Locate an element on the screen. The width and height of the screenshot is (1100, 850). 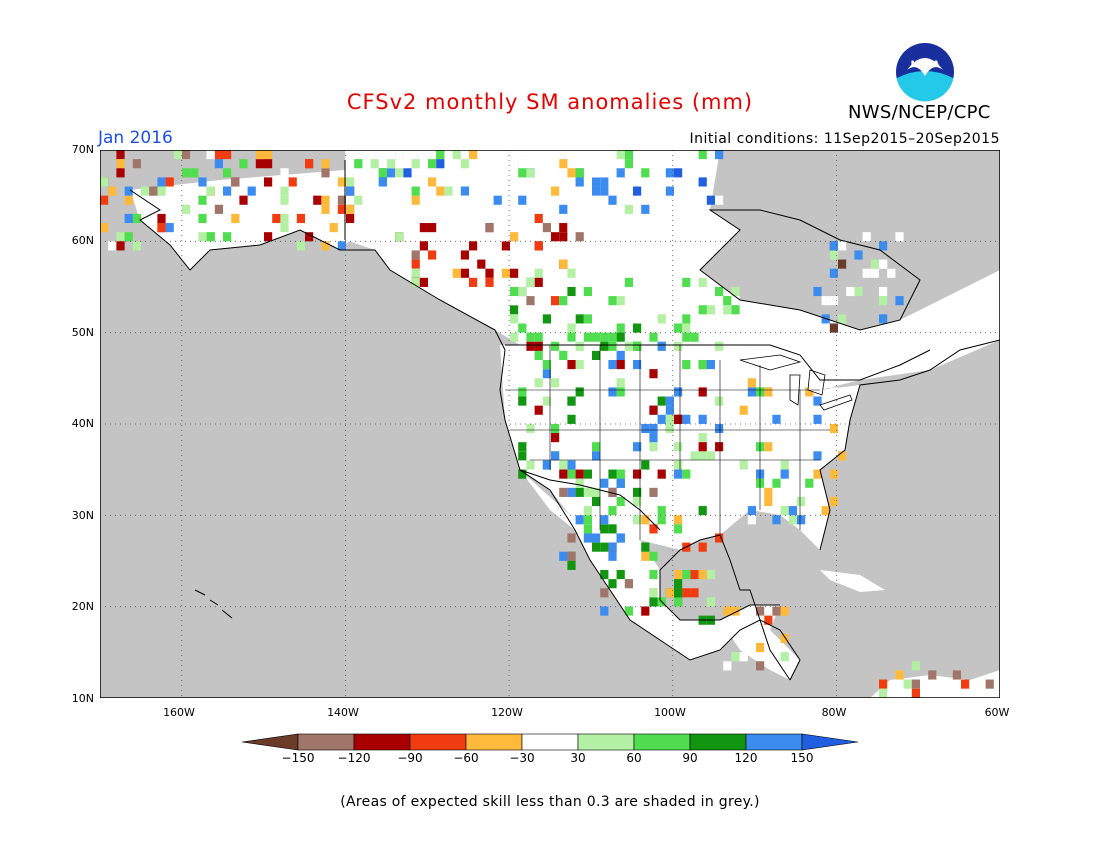
lon-label: 100W is located at coordinates (670, 712).